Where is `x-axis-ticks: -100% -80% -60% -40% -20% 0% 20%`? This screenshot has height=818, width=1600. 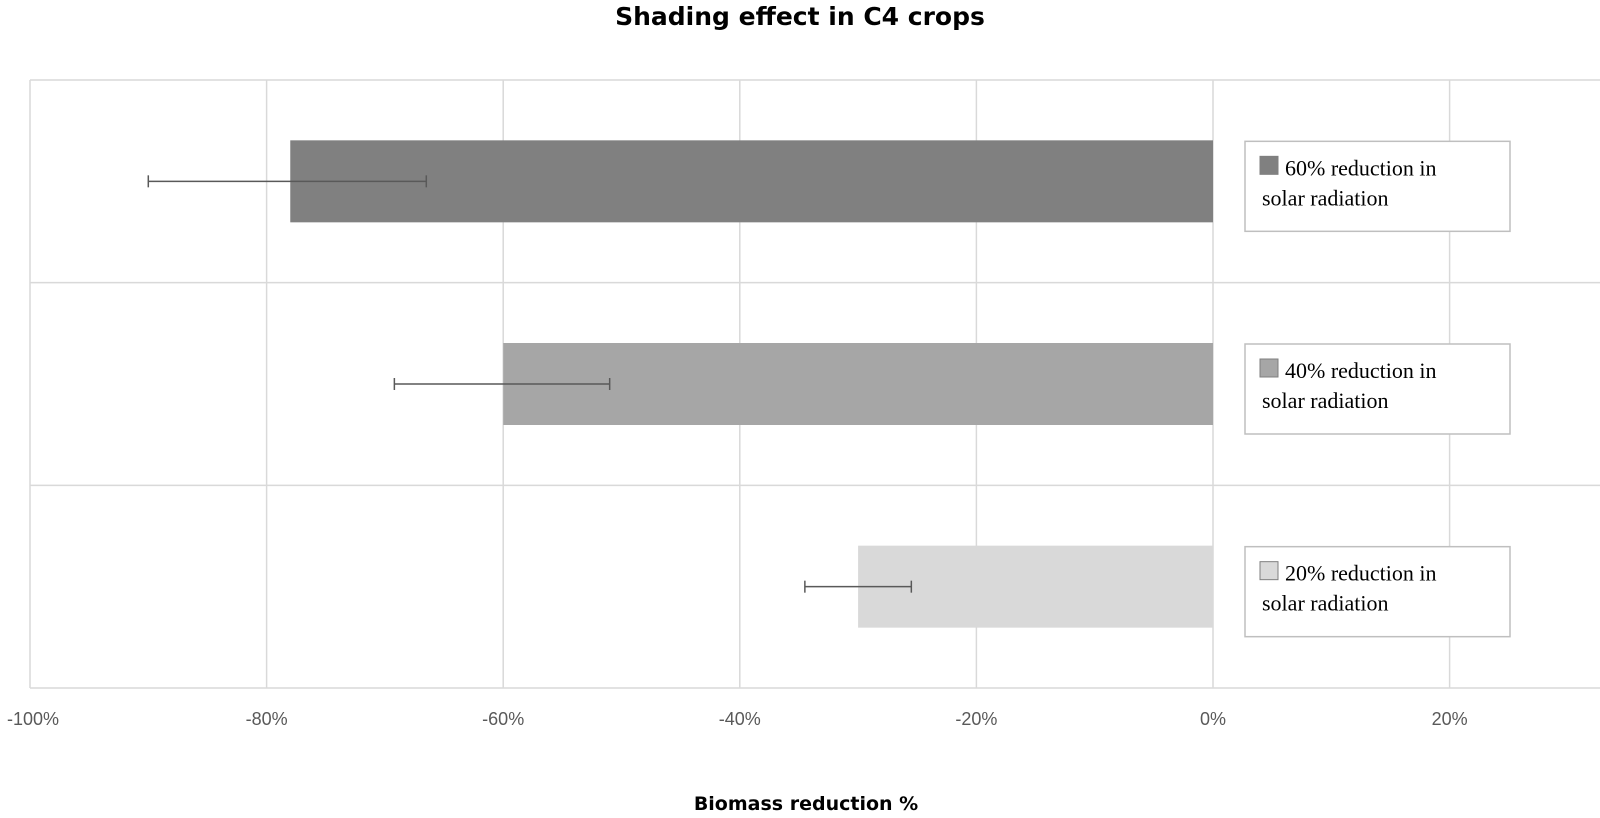 x-axis-ticks: -100% -80% -60% -40% -20% 0% 20% is located at coordinates (737, 719).